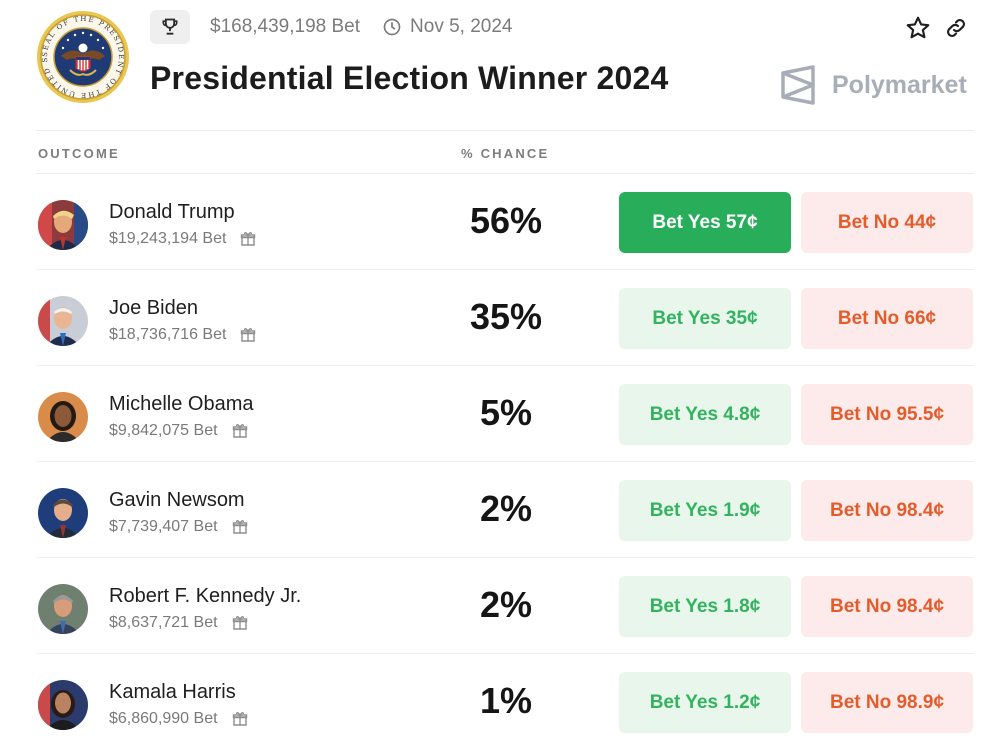 The height and width of the screenshot is (740, 1000). I want to click on bet-yes-button: Bet Yes 1.8¢, so click(705, 606).